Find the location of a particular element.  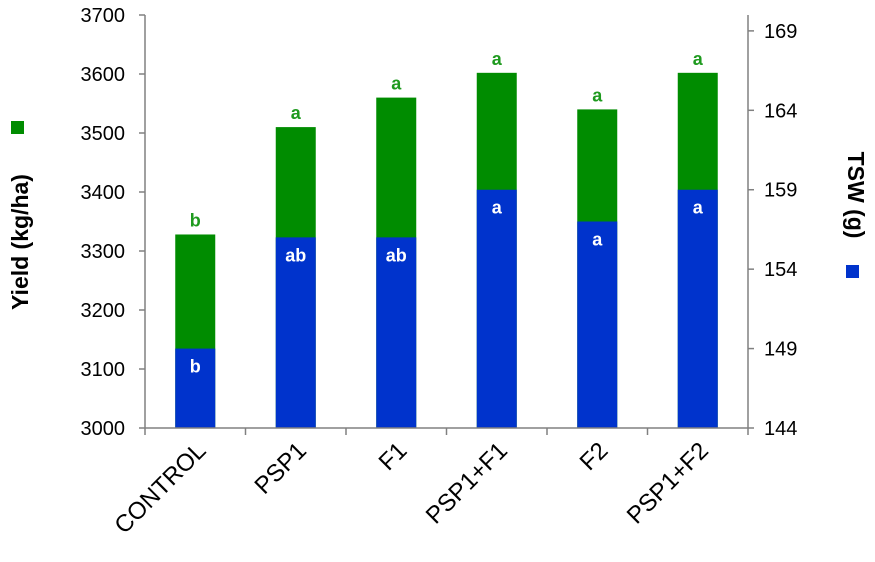

category-label: PSP1+F1 is located at coordinates (467, 483).